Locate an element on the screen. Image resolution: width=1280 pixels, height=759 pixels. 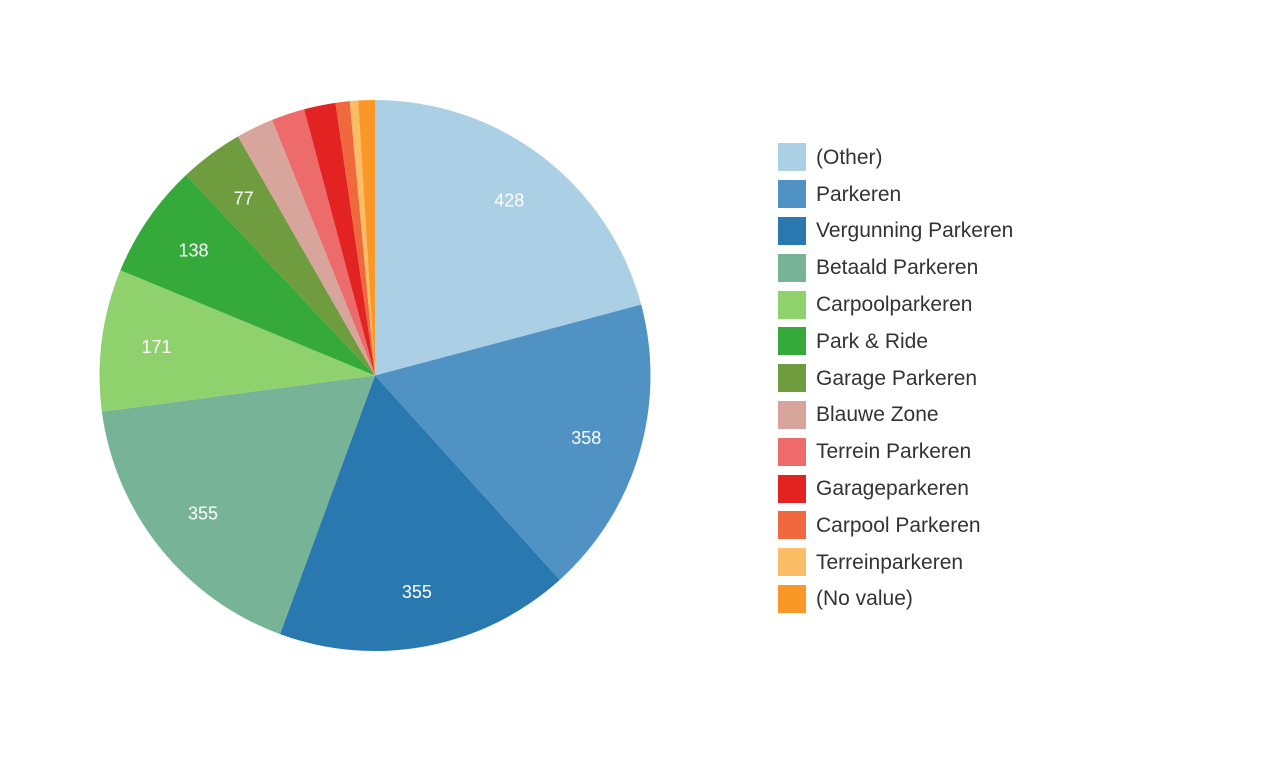
slice-value-label-park-ride: 138 is located at coordinates (193, 251).